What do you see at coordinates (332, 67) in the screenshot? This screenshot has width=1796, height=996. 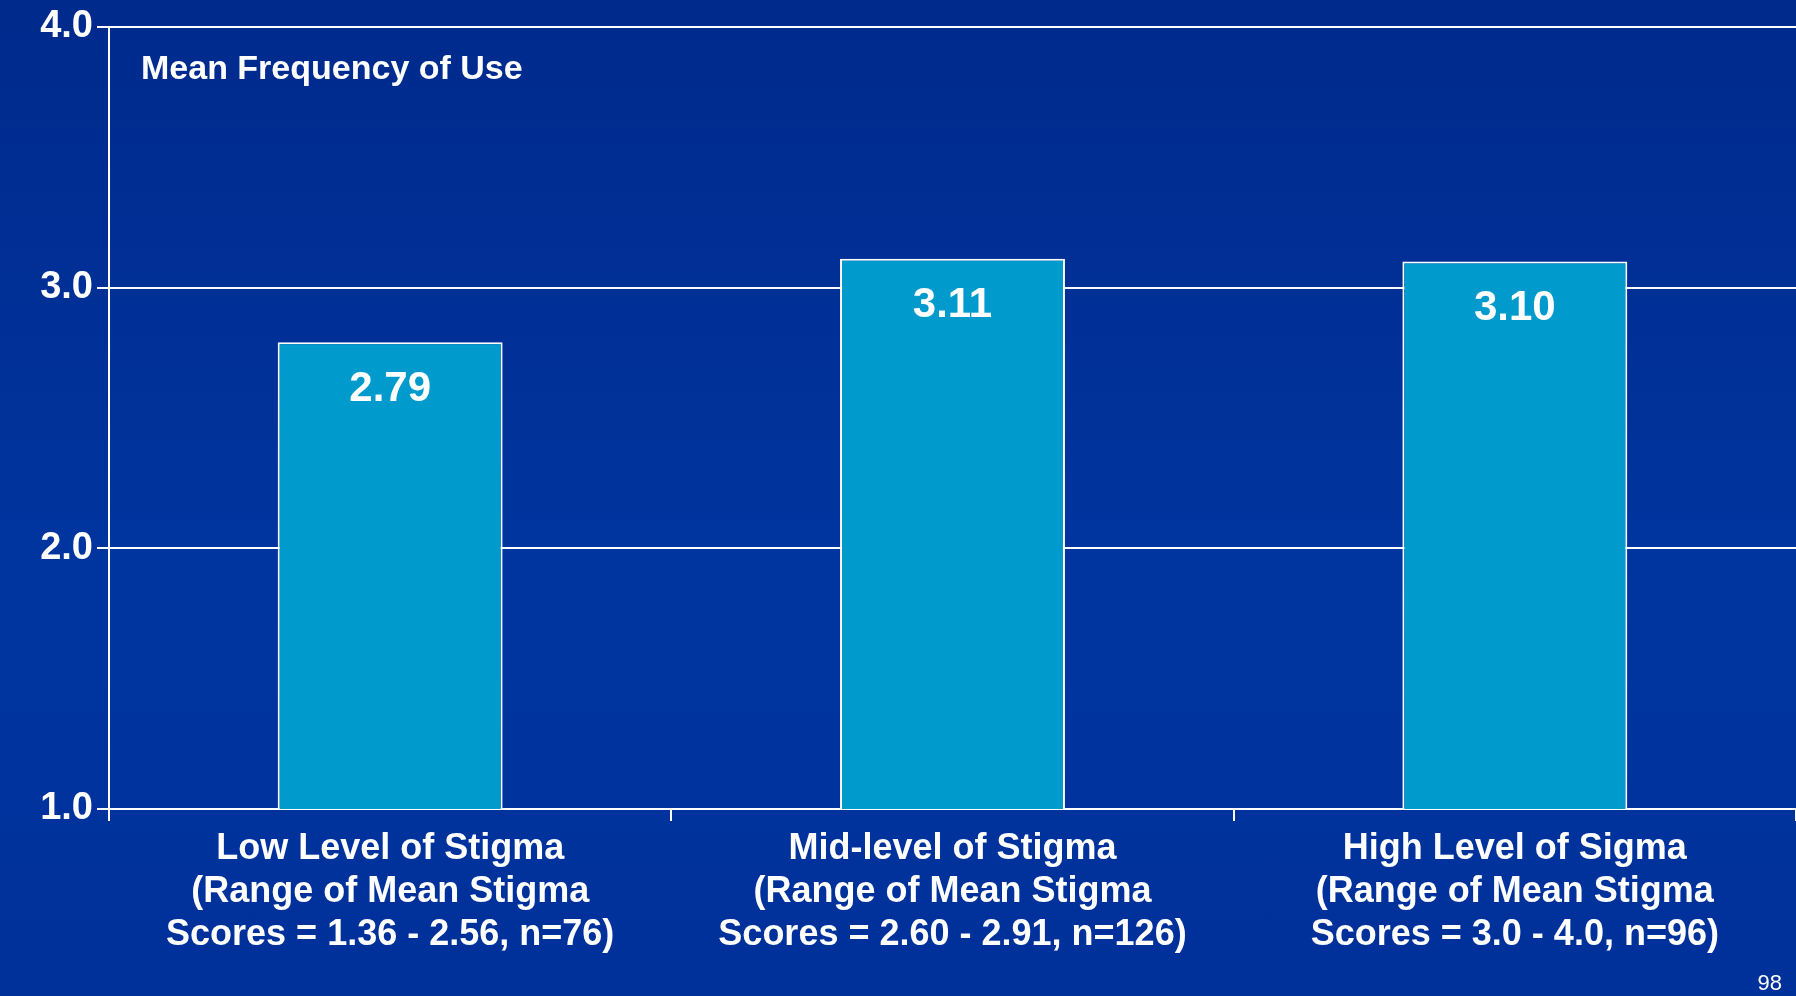 I see `text: Mean Frequency of Use` at bounding box center [332, 67].